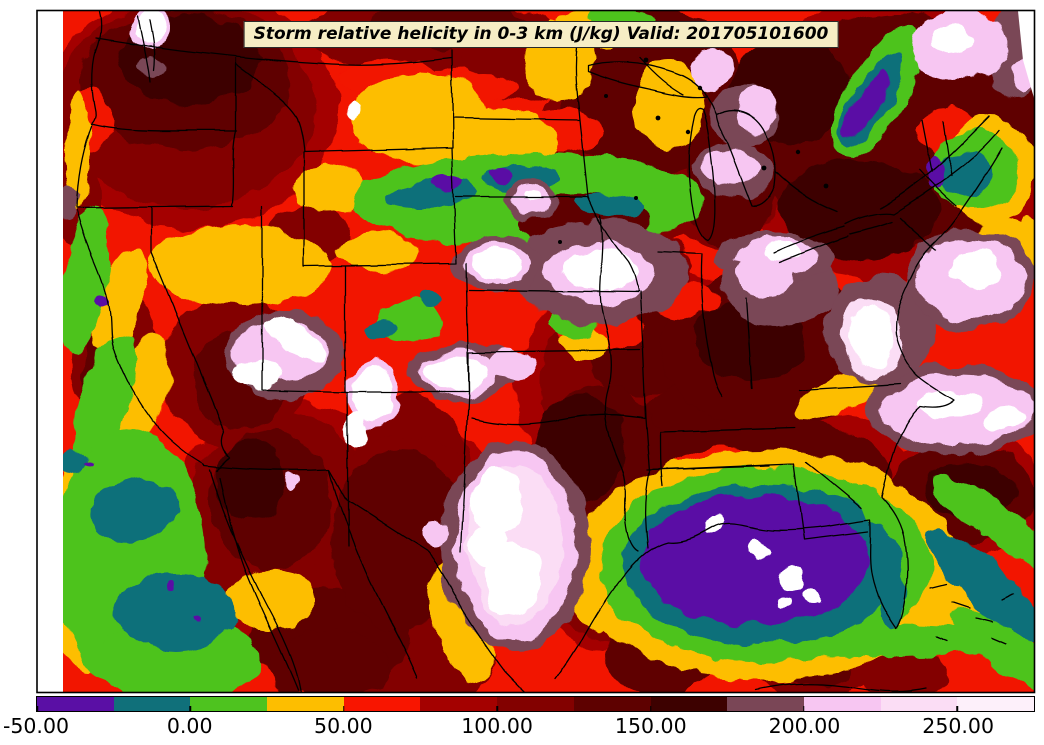 Image resolution: width=1044 pixels, height=745 pixels. I want to click on map-left-margin, so click(50, 351).